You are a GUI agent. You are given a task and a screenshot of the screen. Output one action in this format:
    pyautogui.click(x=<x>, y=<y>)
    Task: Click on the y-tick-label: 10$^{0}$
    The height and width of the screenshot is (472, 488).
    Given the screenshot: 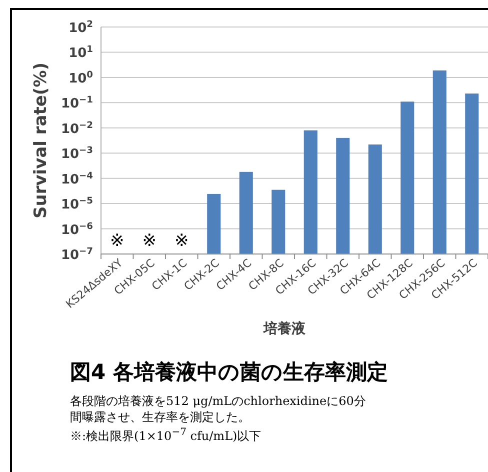 What is the action you would take?
    pyautogui.click(x=80, y=78)
    